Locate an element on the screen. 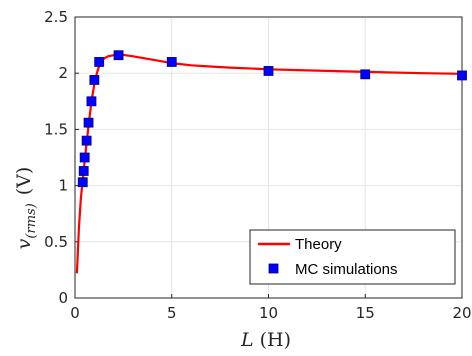 The image size is (472, 356). x-axis-var: L is located at coordinates (247, 340).